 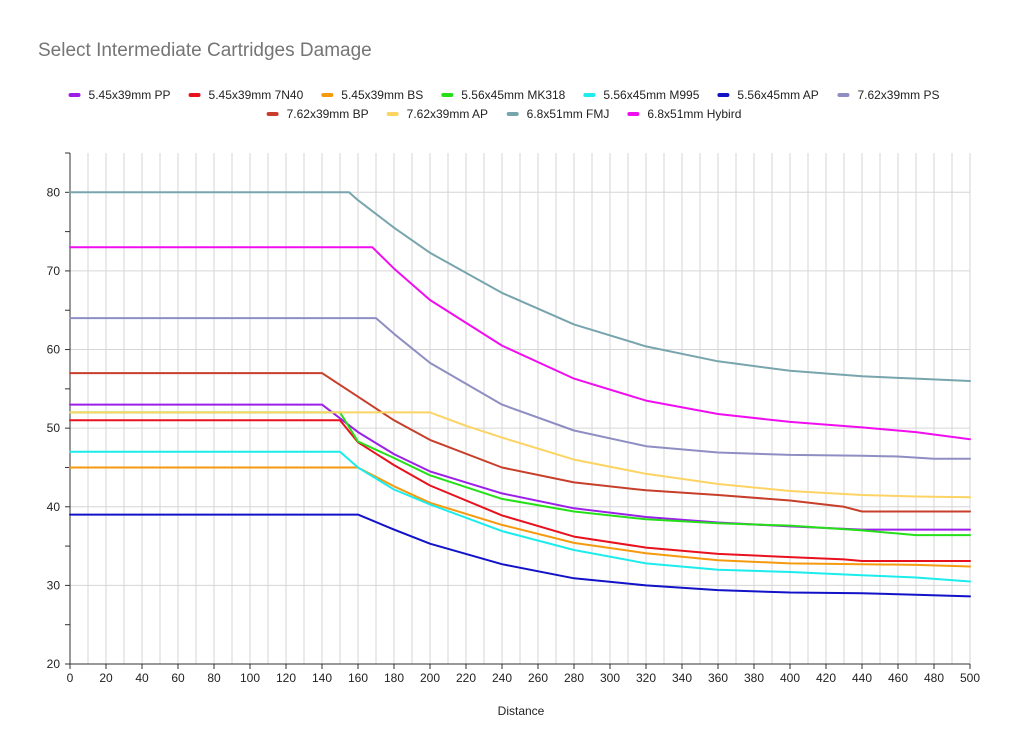 I want to click on x-tick-label: 20, so click(x=106, y=678).